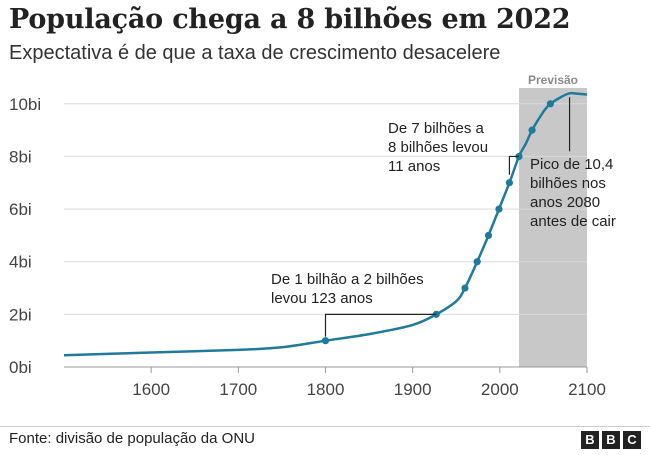 This screenshot has height=455, width=650. Describe the element at coordinates (20, 209) in the screenshot. I see `y-tick-label: 6bi` at that location.